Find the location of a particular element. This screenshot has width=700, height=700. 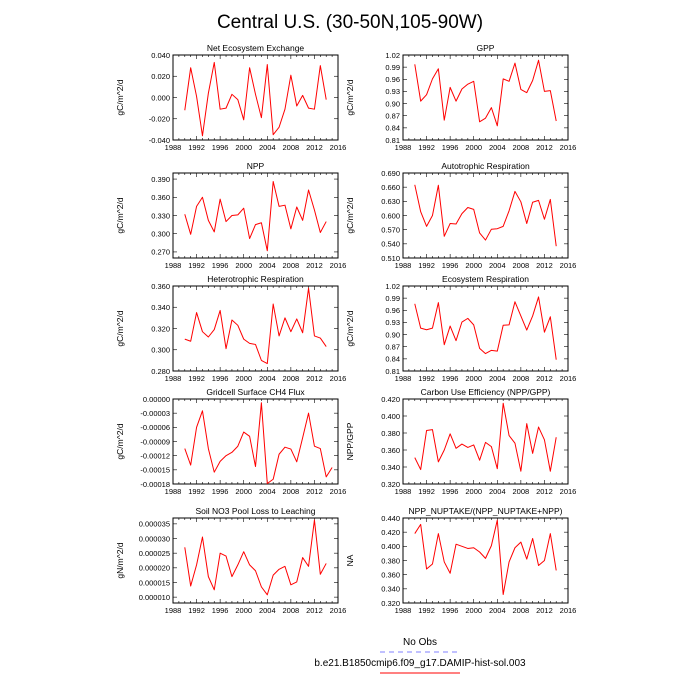

panel-title: Net Ecosystem Exchange is located at coordinates (256, 48).